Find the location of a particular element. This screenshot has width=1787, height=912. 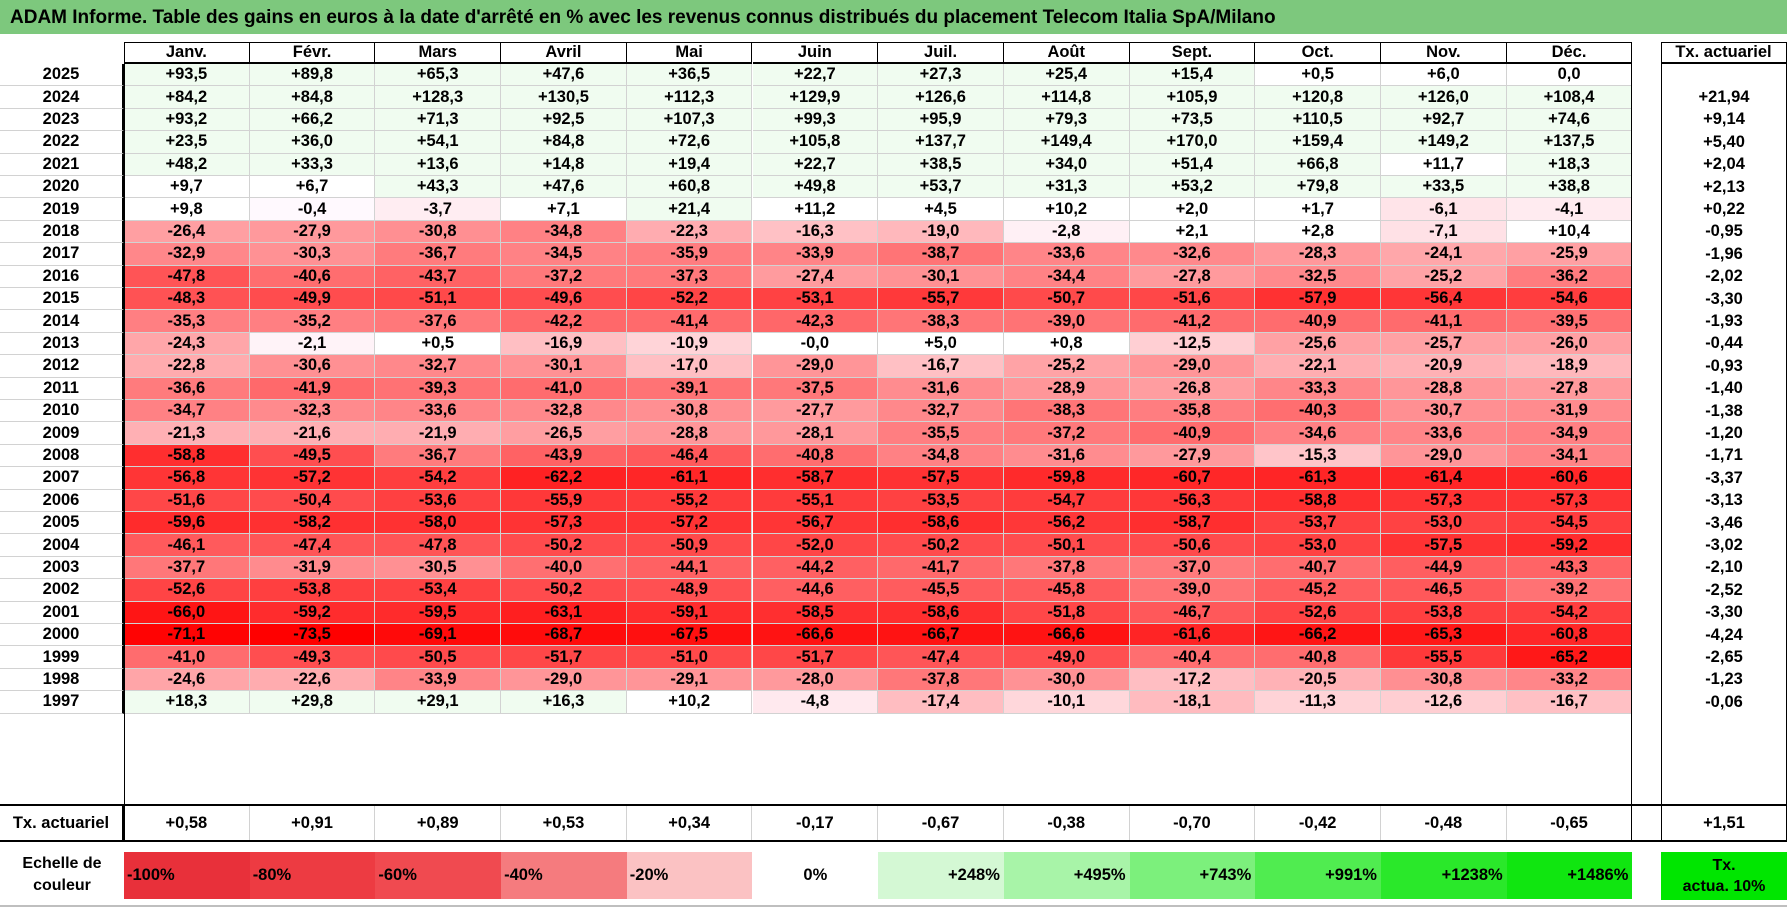

table-cell: +13,6 is located at coordinates (438, 164).